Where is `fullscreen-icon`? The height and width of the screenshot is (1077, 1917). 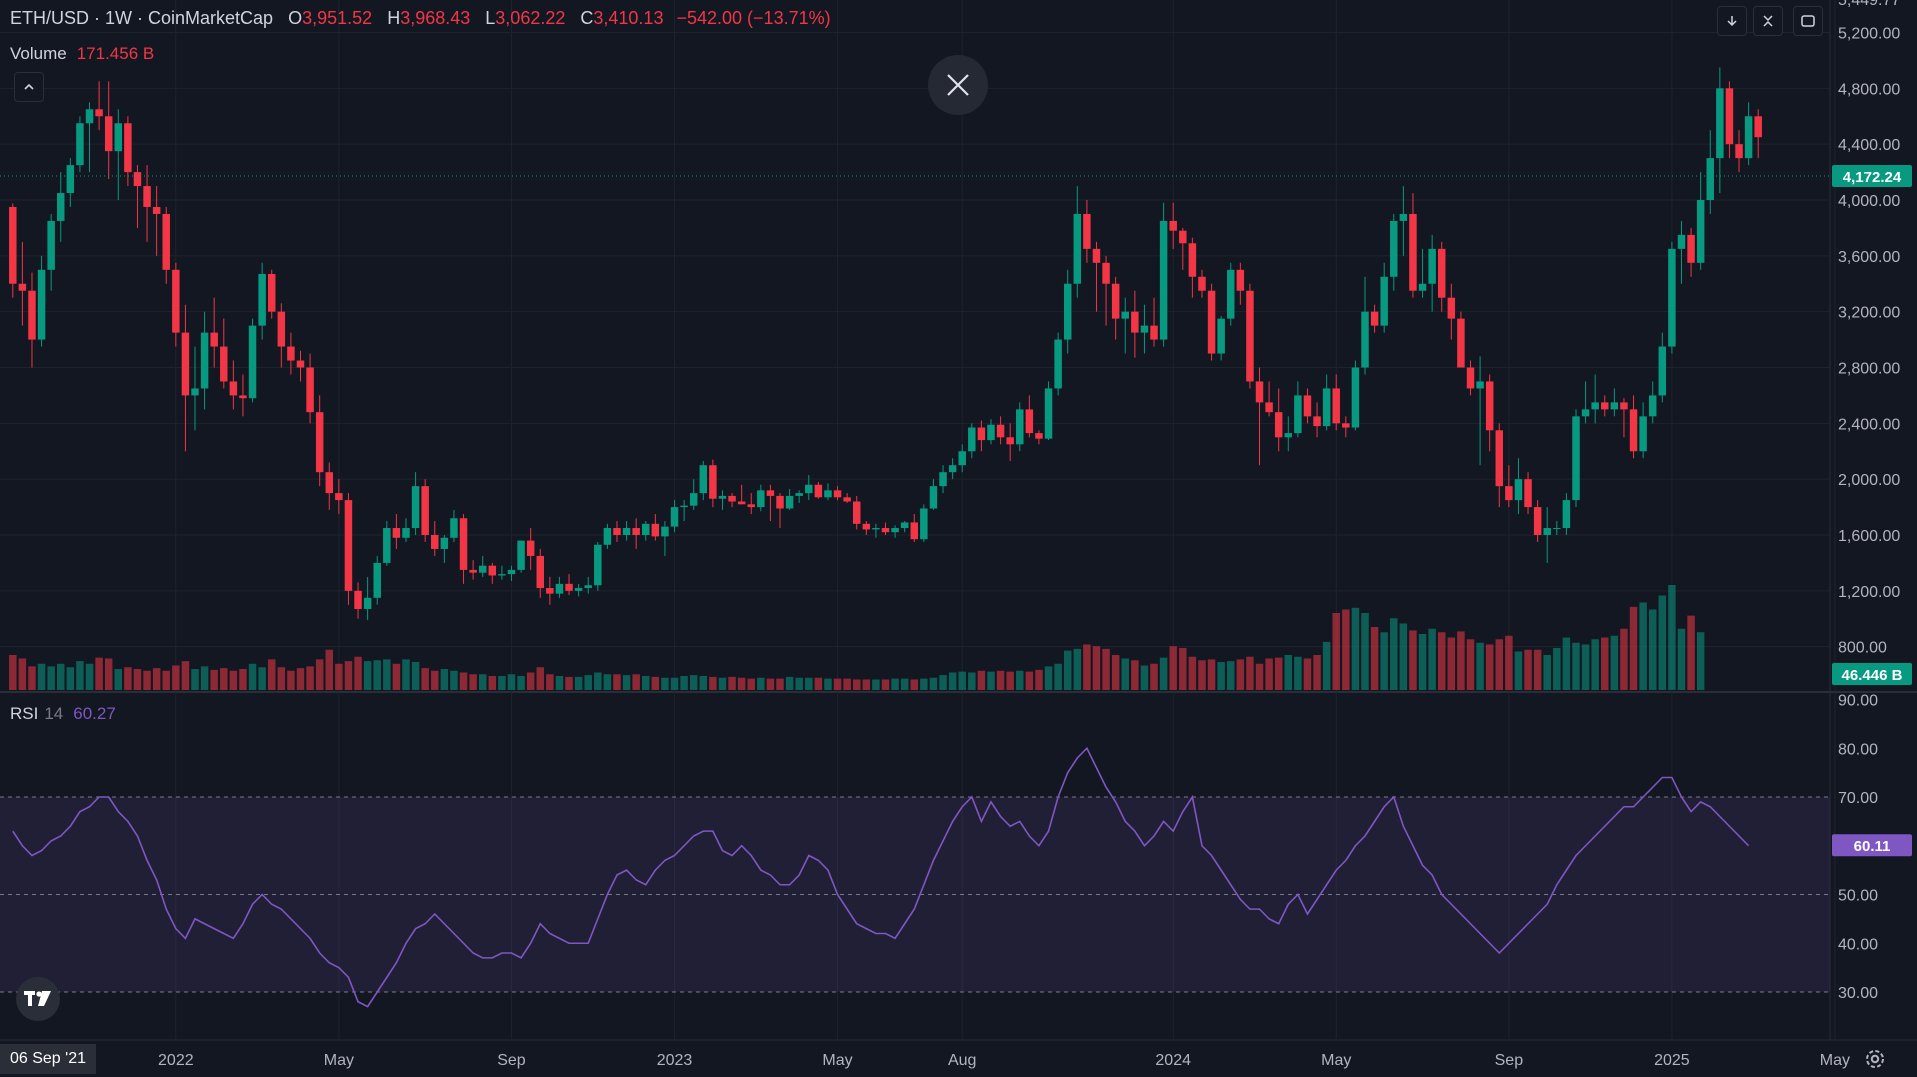
fullscreen-icon is located at coordinates (1808, 21).